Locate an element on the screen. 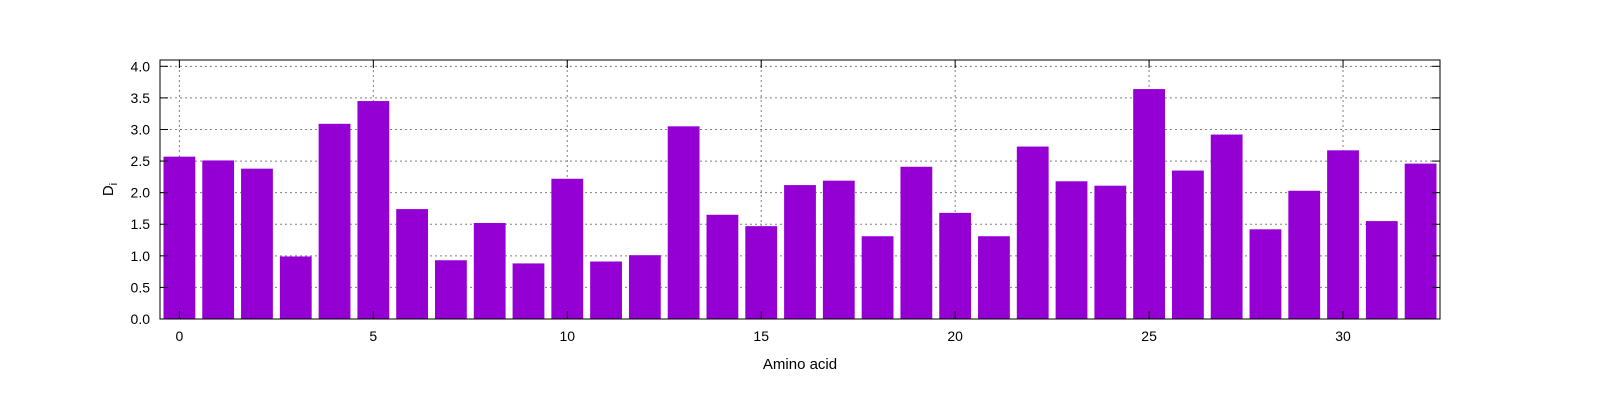 This screenshot has width=1600, height=400. x-tick-label: 30 is located at coordinates (1343, 336).